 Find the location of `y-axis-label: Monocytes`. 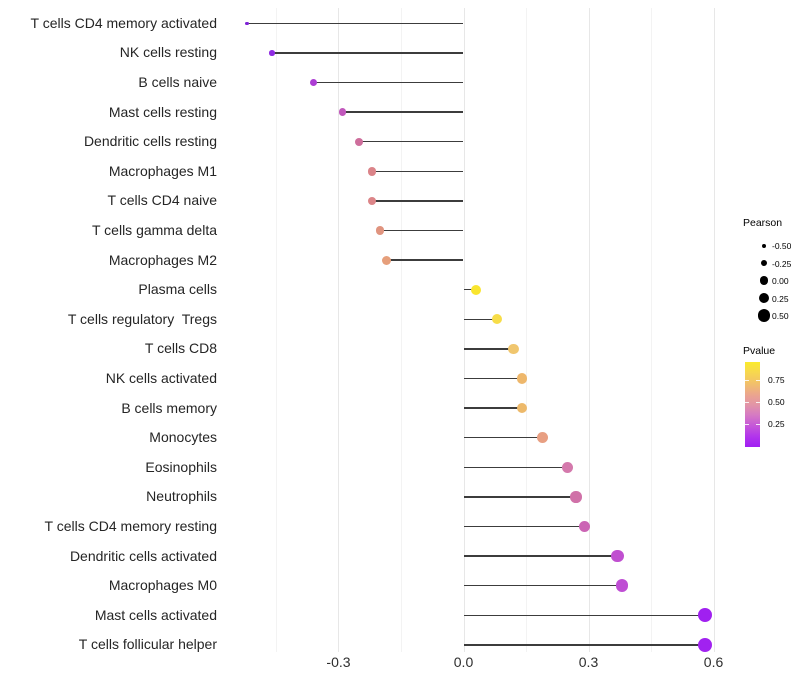

y-axis-label: Monocytes is located at coordinates (183, 437).